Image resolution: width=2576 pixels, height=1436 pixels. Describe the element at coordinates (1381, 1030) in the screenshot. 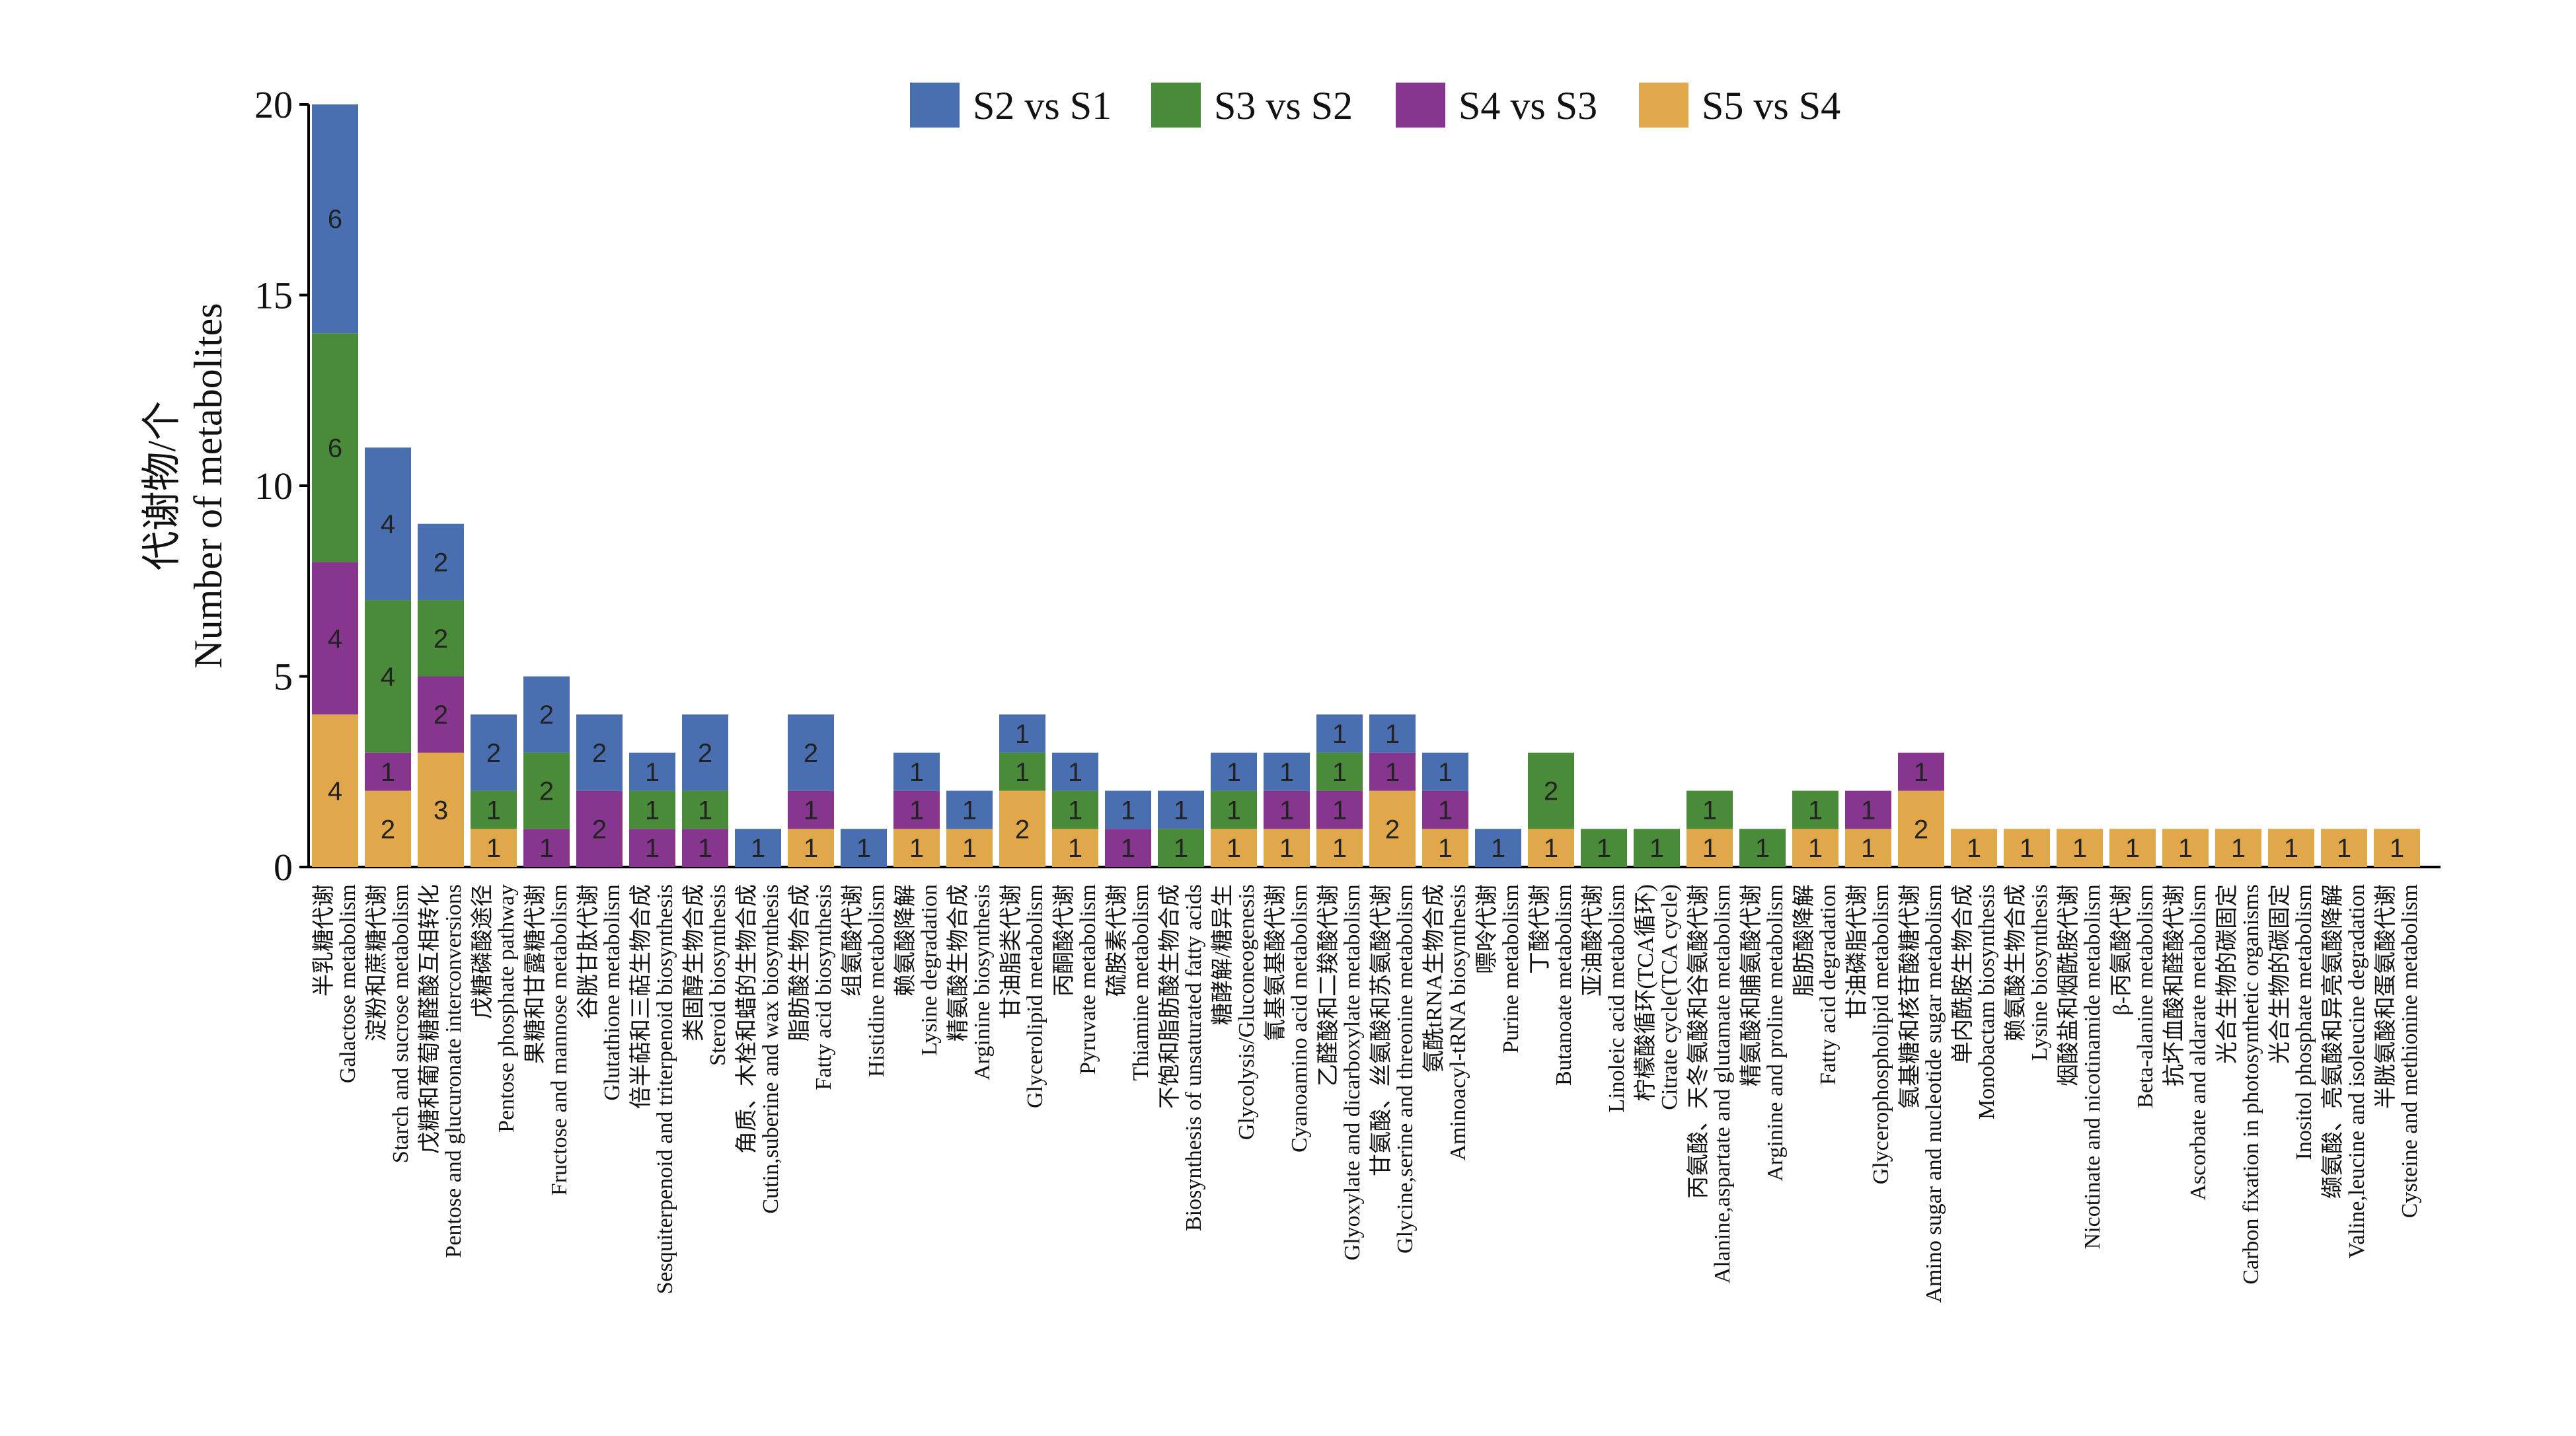

I see `x-tick-label: 甘氨酸、丝氨酸和苏氨酸代谢` at that location.